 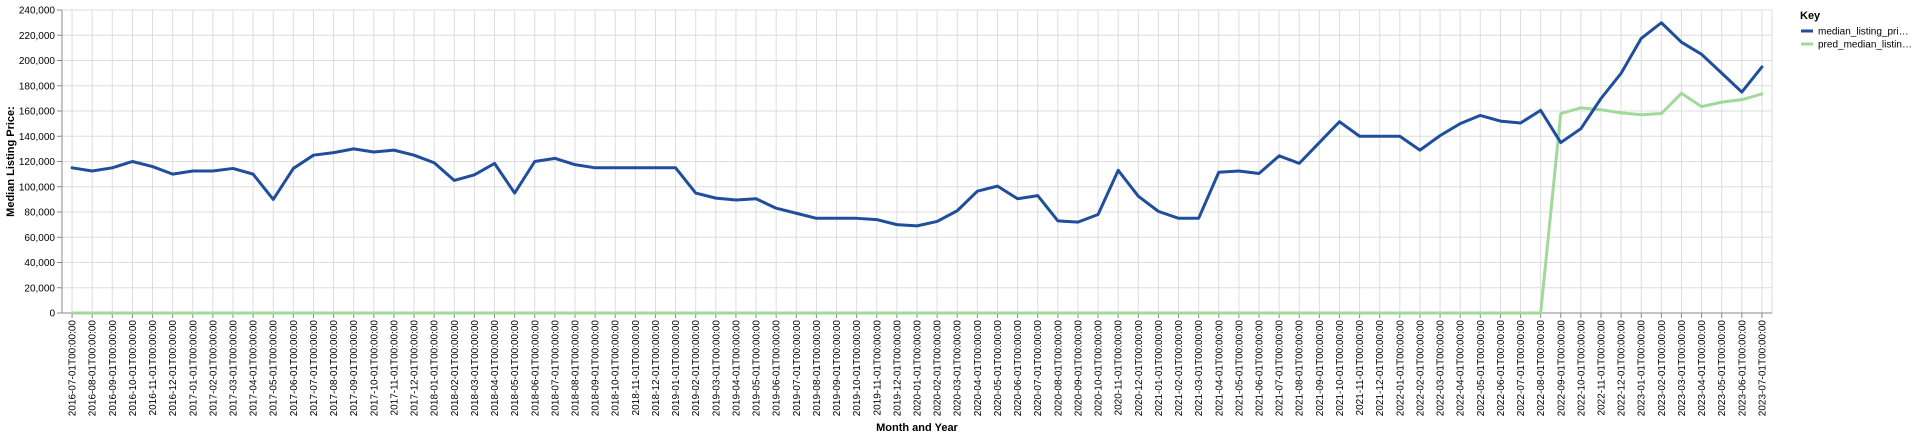 I want to click on x-tick-label: 2017-11-01T00:00:00, so click(x=394, y=368).